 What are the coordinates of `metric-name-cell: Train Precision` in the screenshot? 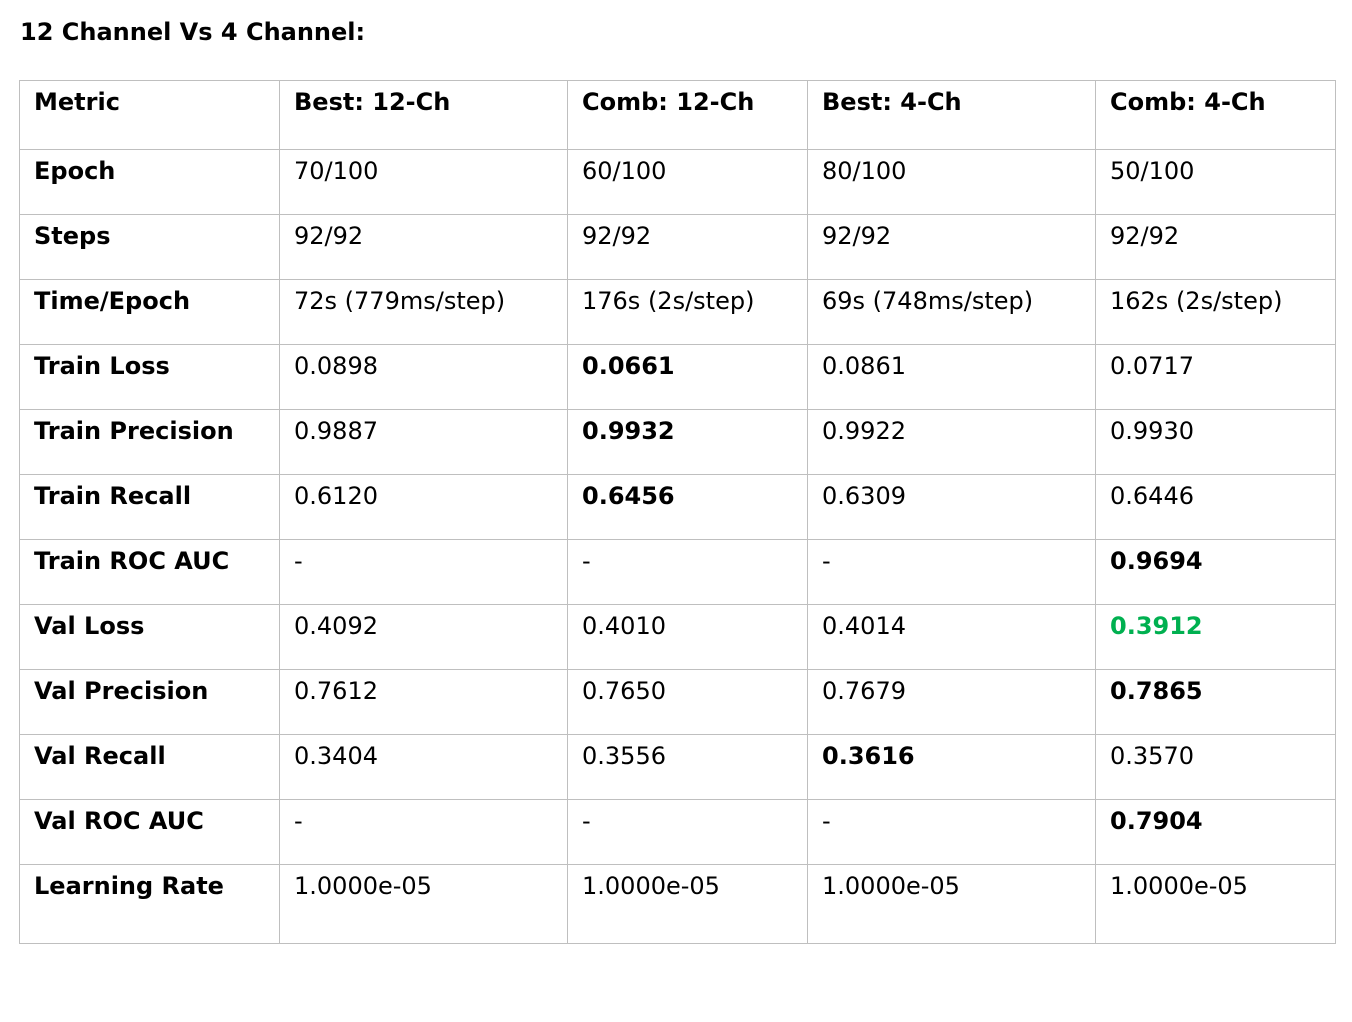 It's located at (149, 442).